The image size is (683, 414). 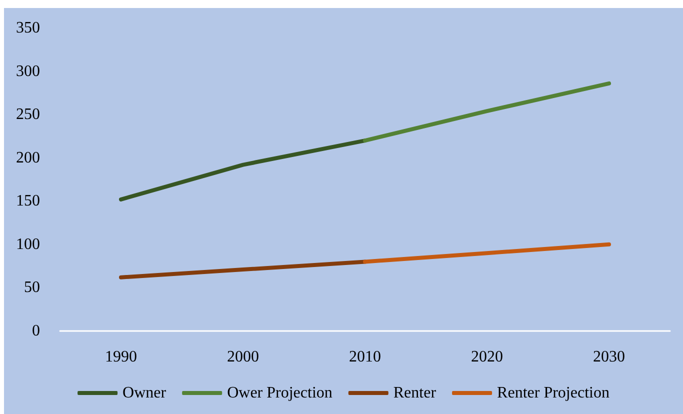 What do you see at coordinates (609, 357) in the screenshot?
I see `x-tick-label: 2030` at bounding box center [609, 357].